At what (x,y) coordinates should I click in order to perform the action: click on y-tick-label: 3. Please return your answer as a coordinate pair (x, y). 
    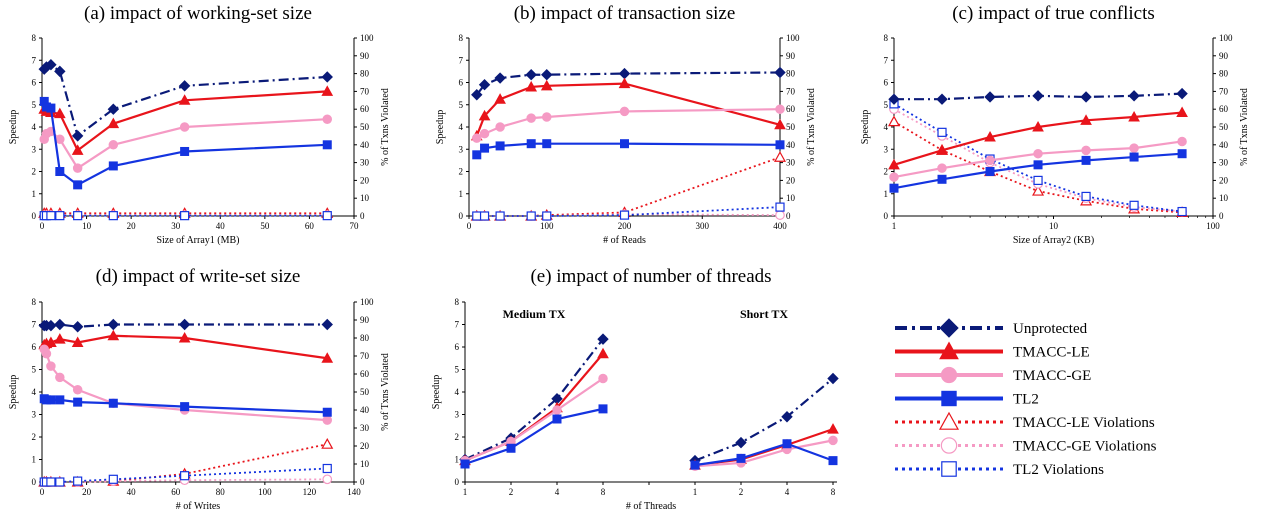
    Looking at the image, I should click on (461, 149).